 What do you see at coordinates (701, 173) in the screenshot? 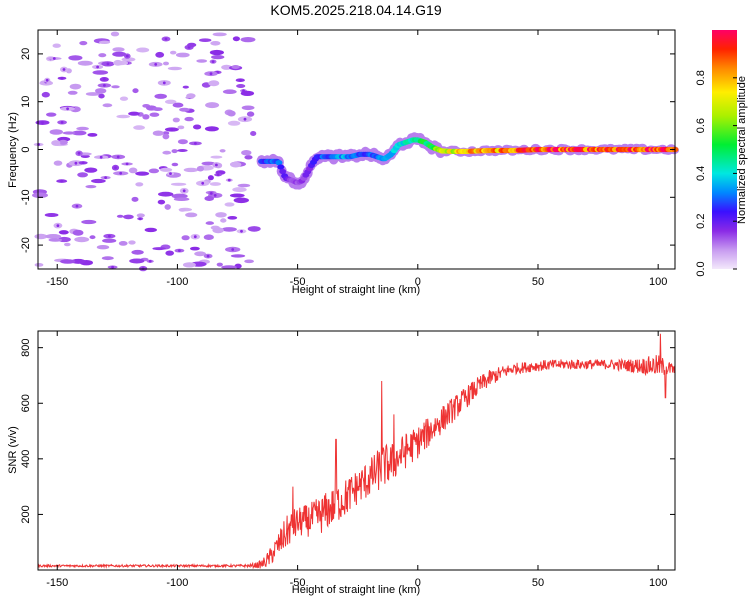
I see `colorbar-tick-label: 0.4` at bounding box center [701, 173].